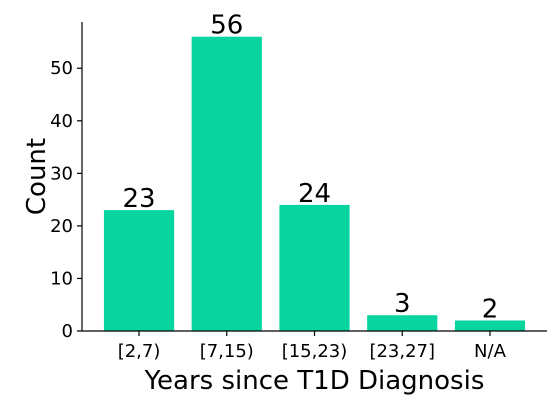 The height and width of the screenshot is (404, 556). What do you see at coordinates (402, 304) in the screenshot?
I see `data-label-3: 3` at bounding box center [402, 304].